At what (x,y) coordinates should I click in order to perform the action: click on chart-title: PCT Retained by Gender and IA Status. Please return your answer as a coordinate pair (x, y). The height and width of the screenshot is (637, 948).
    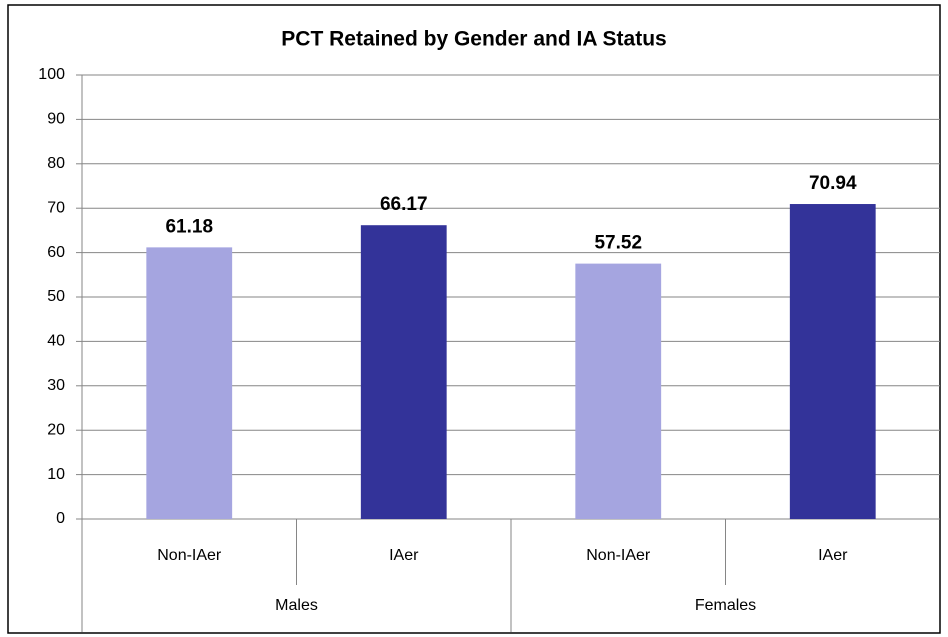
    Looking at the image, I should click on (473, 39).